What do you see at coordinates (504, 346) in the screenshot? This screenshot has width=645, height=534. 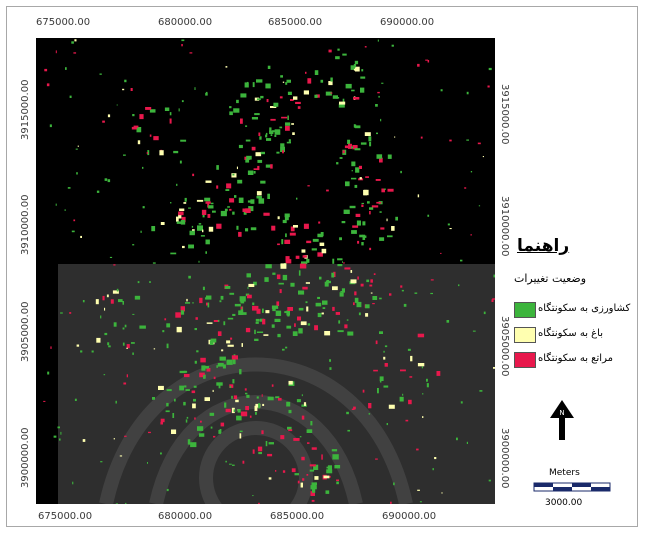 I see `y-tick-right-3: 3905000.00` at bounding box center [504, 346].